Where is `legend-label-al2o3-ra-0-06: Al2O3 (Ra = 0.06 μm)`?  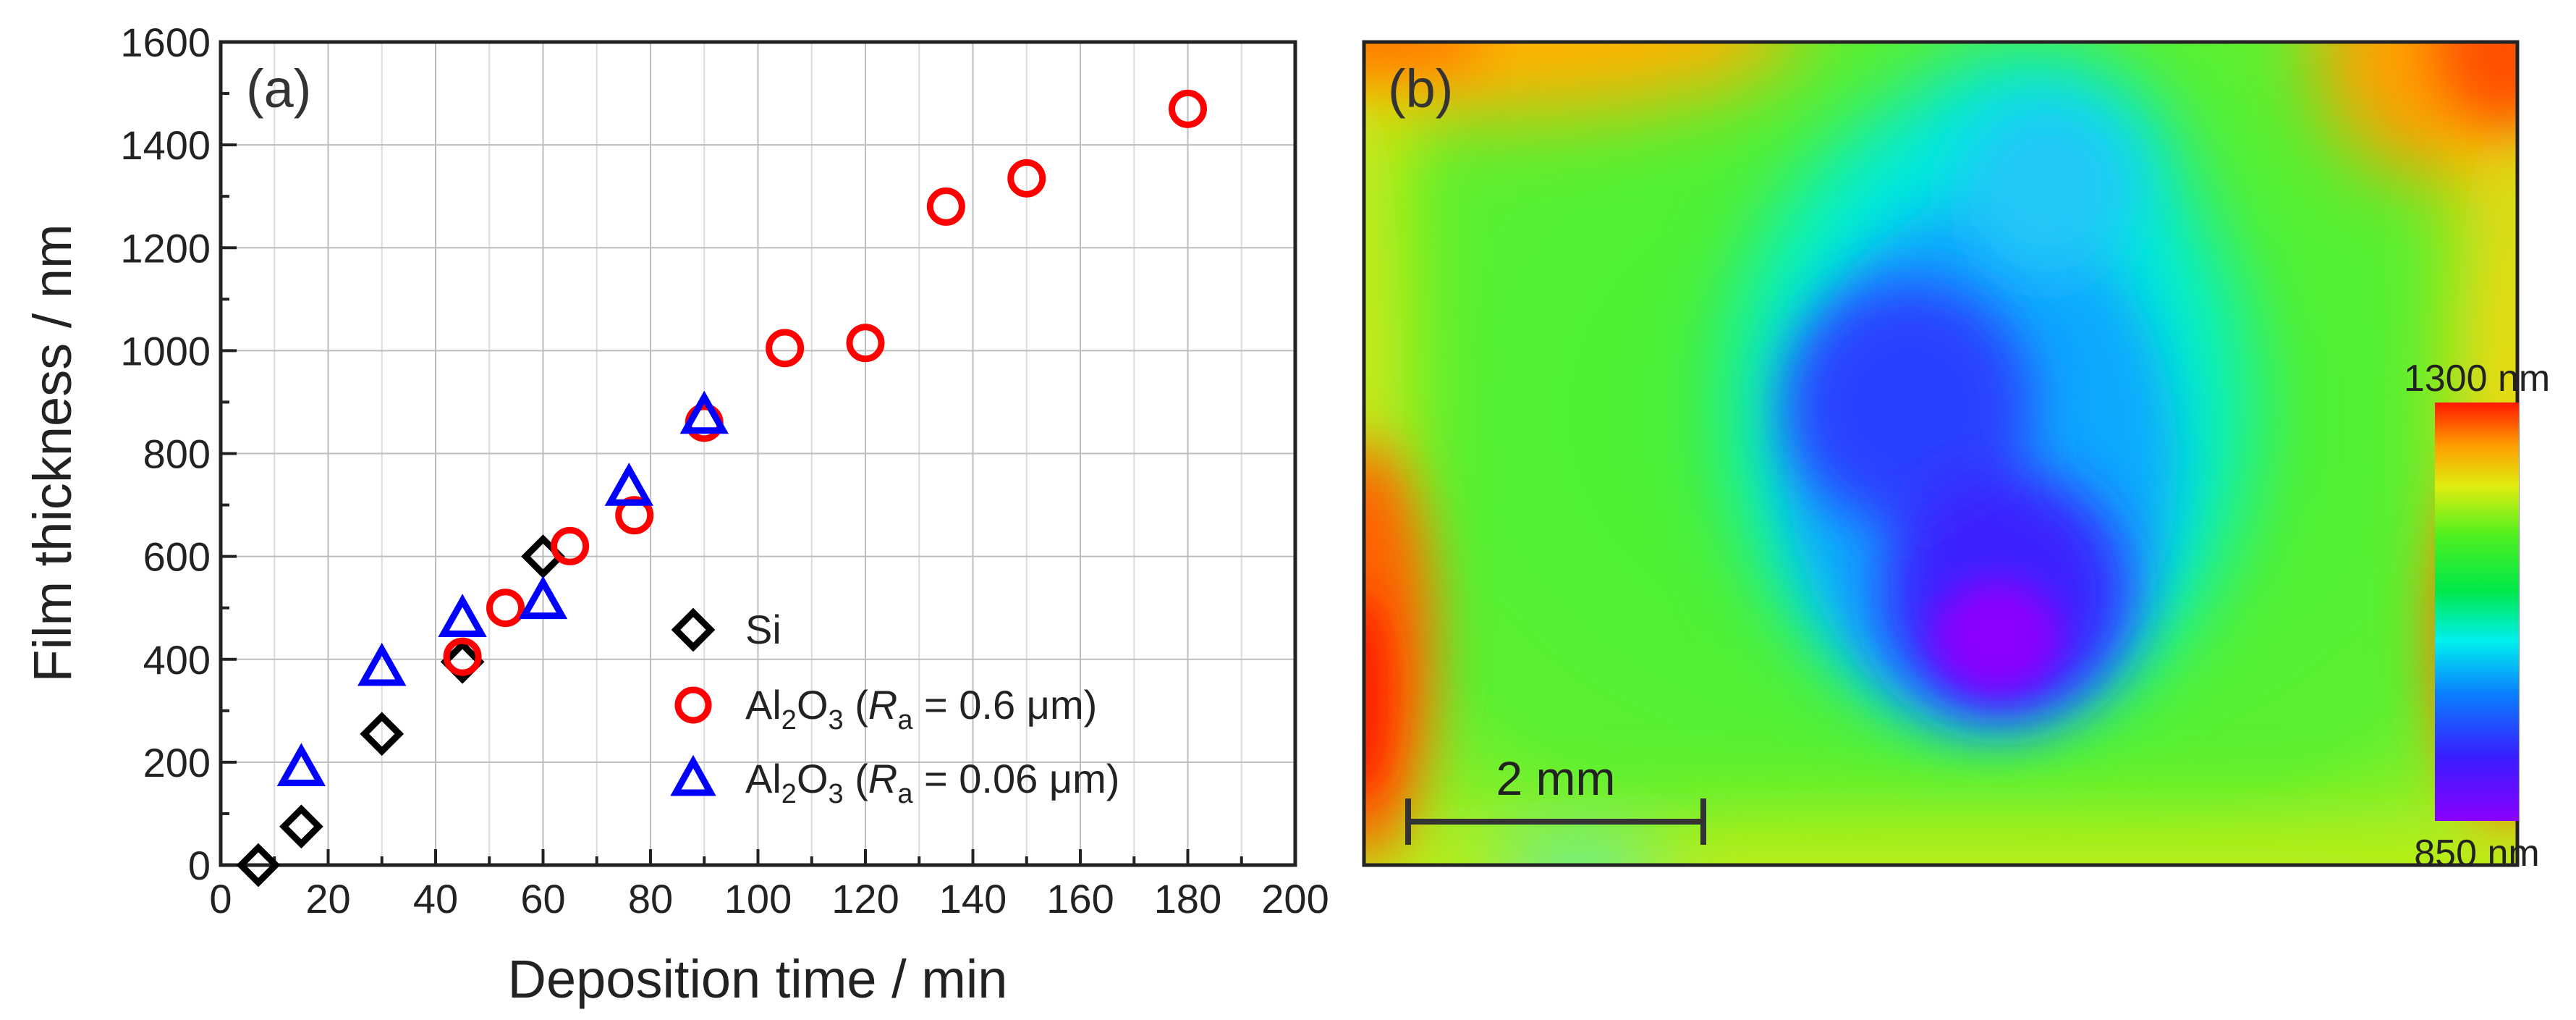
legend-label-al2o3-ra-0-06: Al2O3 (Ra = 0.06 μm) is located at coordinates (932, 782).